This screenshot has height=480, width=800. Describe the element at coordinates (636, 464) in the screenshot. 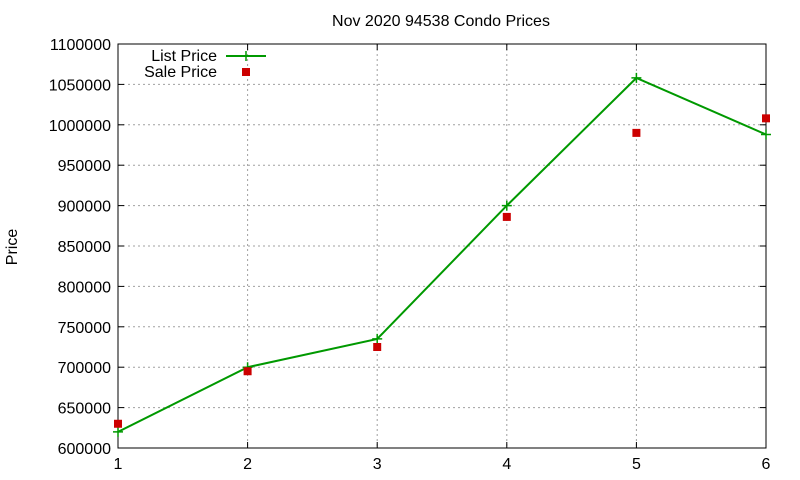

I see `x-tick-label: 5` at that location.